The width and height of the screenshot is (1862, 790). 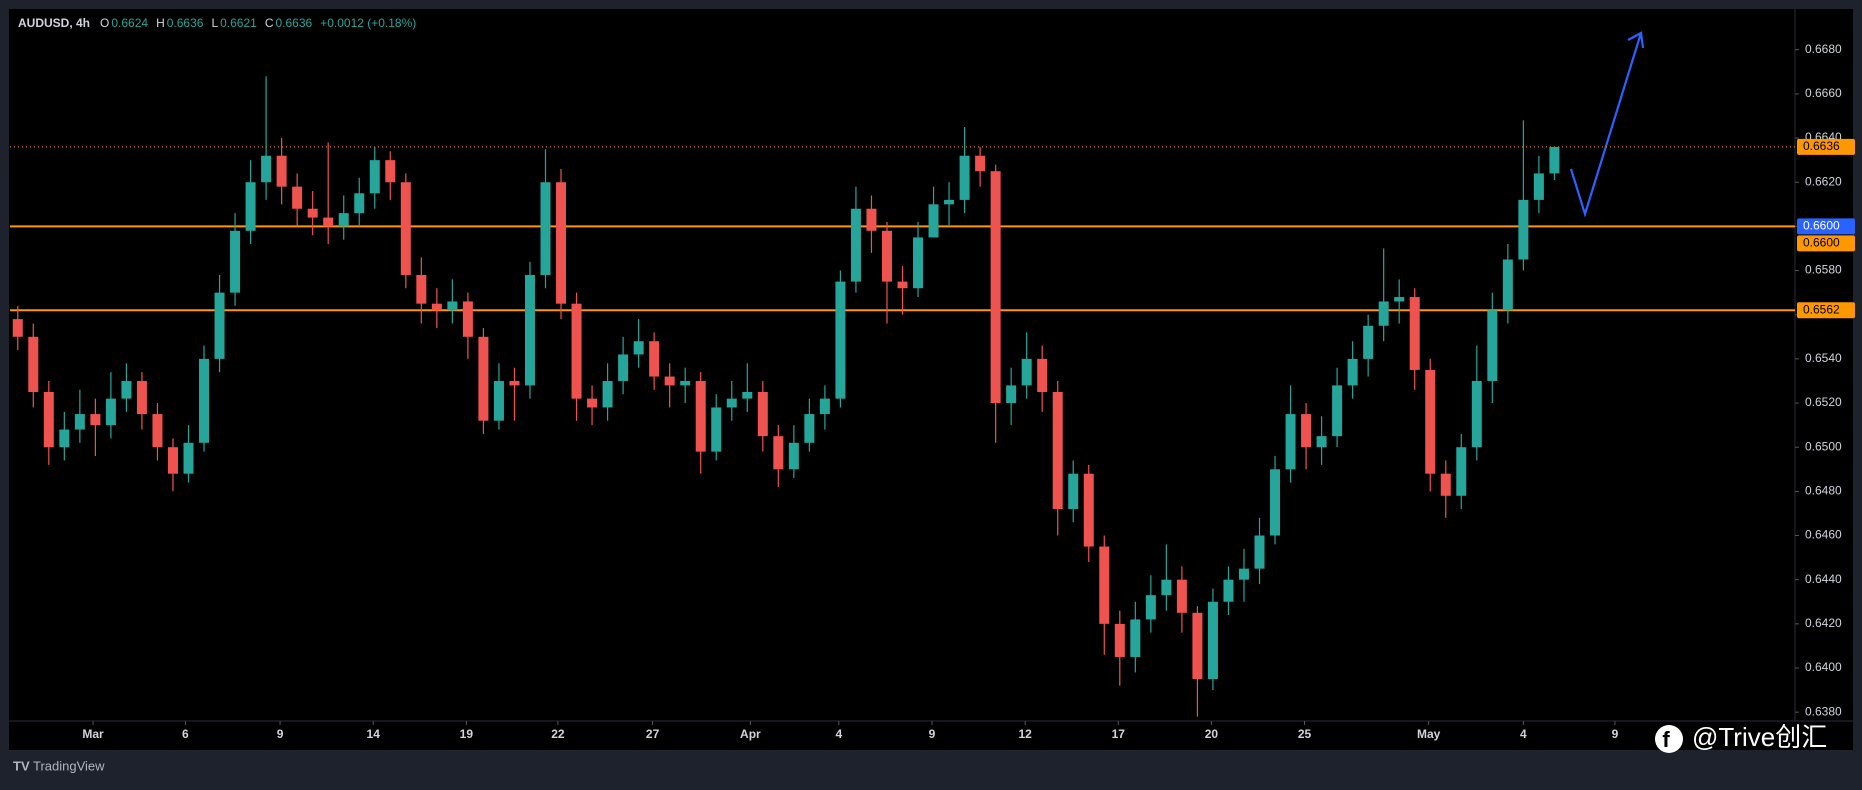 I want to click on x-tick-label: 22, so click(x=558, y=734).